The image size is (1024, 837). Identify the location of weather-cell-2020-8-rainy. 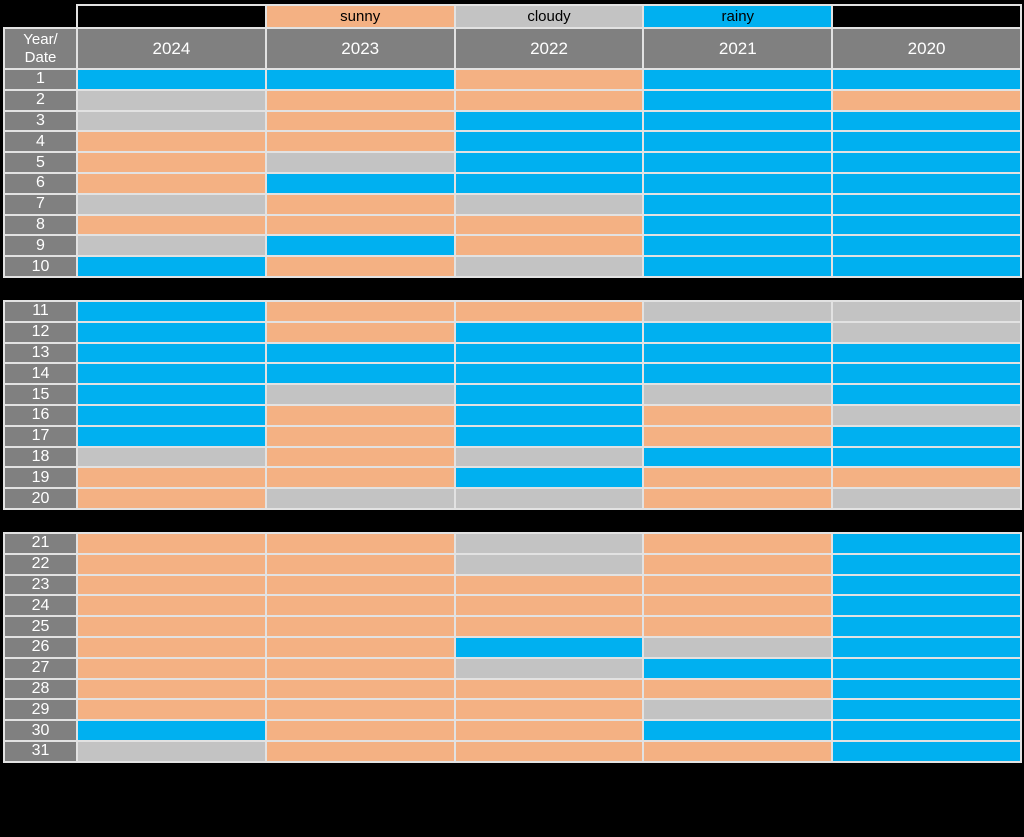
(926, 225).